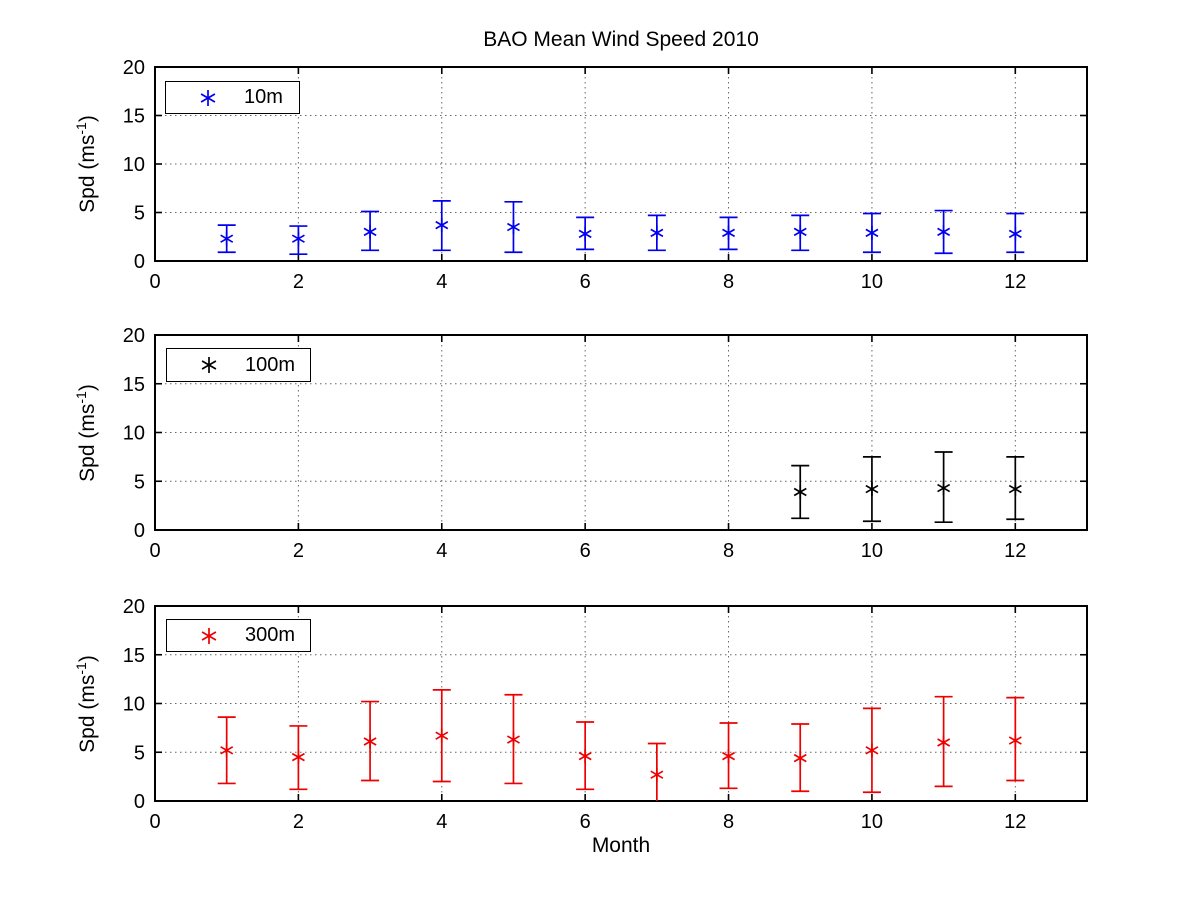 This screenshot has height=900, width=1200. I want to click on y-axis-label-300m: Spd (ms-1), so click(86, 704).